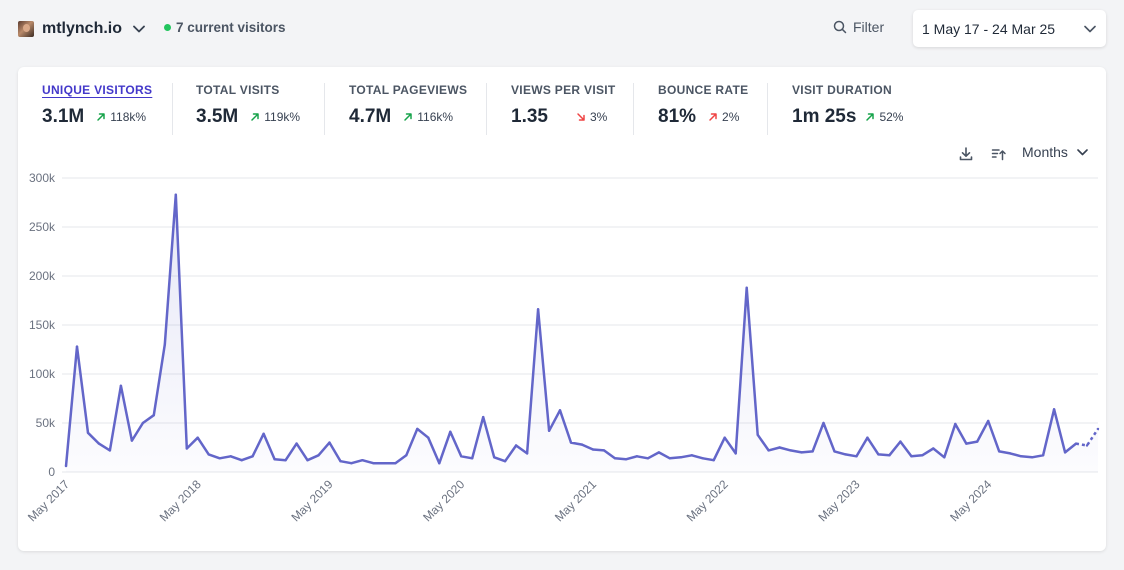  Describe the element at coordinates (858, 27) in the screenshot. I see `filter-button: Filter` at that location.